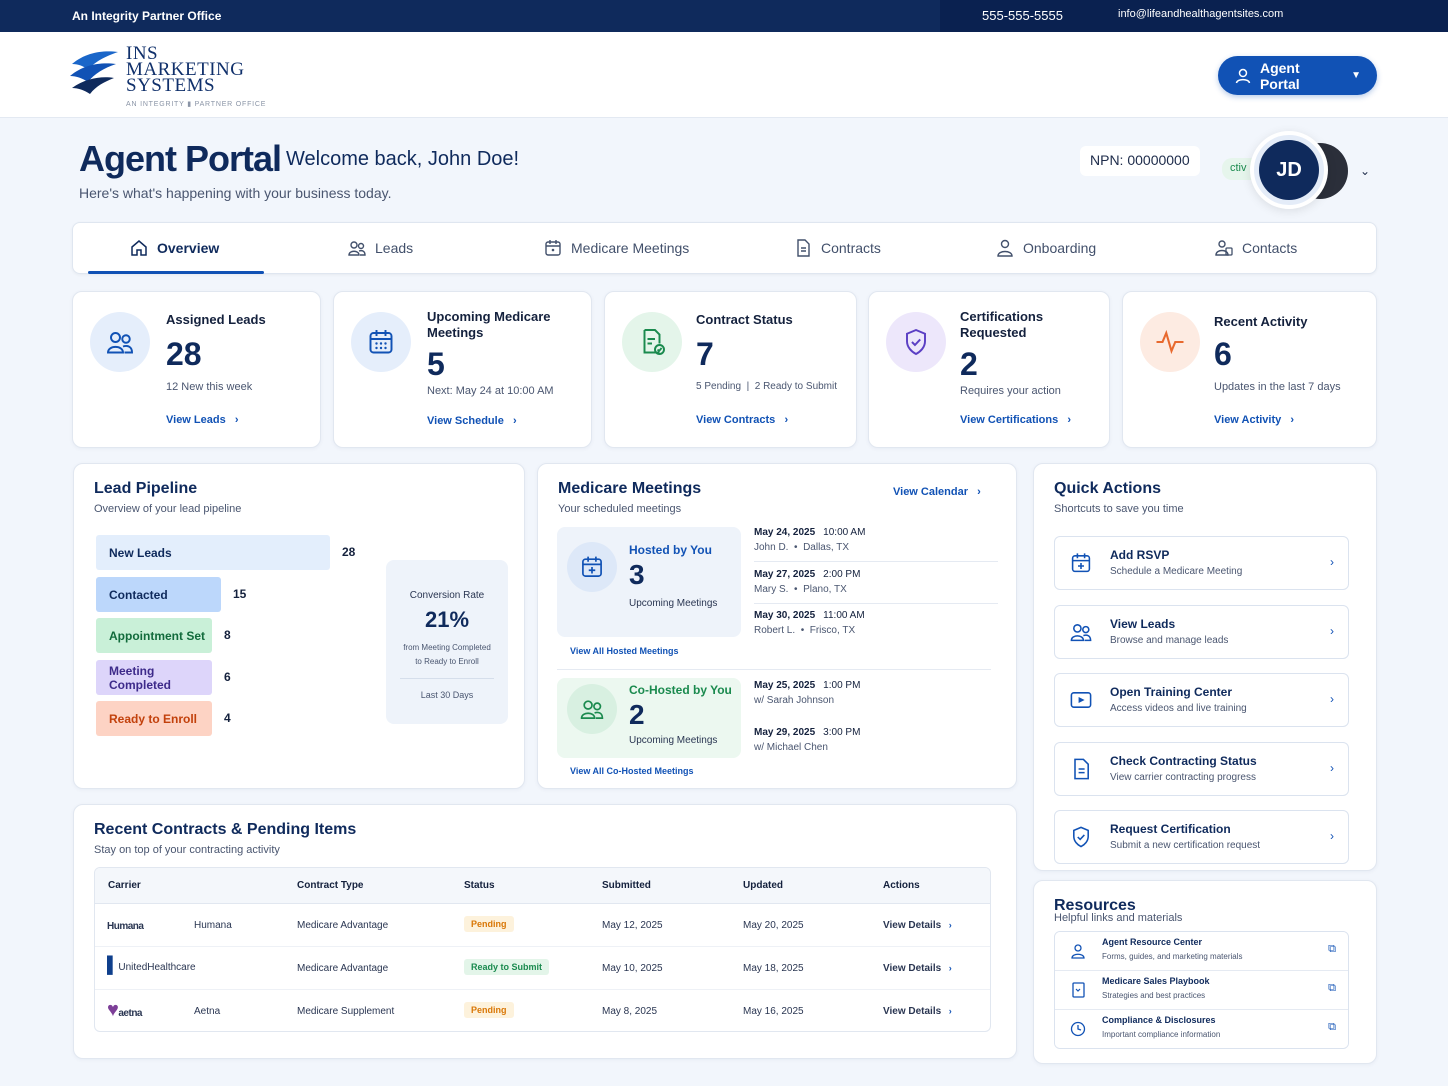 Image resolution: width=1448 pixels, height=1086 pixels. Describe the element at coordinates (490, 391) in the screenshot. I see `stat-subtext: Next: May 24 at 10:00 AM` at that location.